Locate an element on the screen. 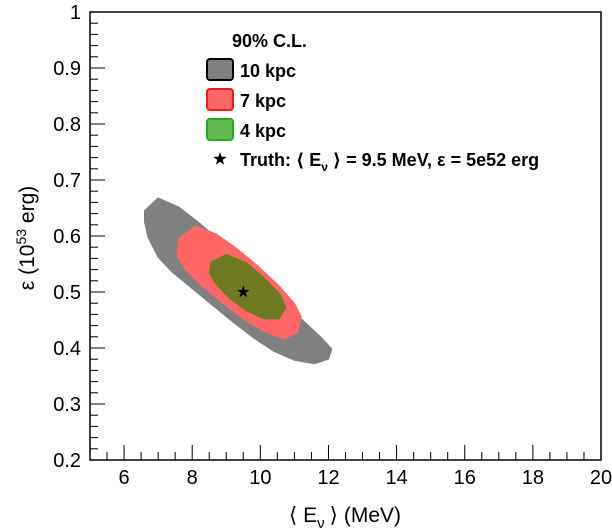 This screenshot has width=612, height=531. y-tick-label: 0.3 is located at coordinates (67, 405).